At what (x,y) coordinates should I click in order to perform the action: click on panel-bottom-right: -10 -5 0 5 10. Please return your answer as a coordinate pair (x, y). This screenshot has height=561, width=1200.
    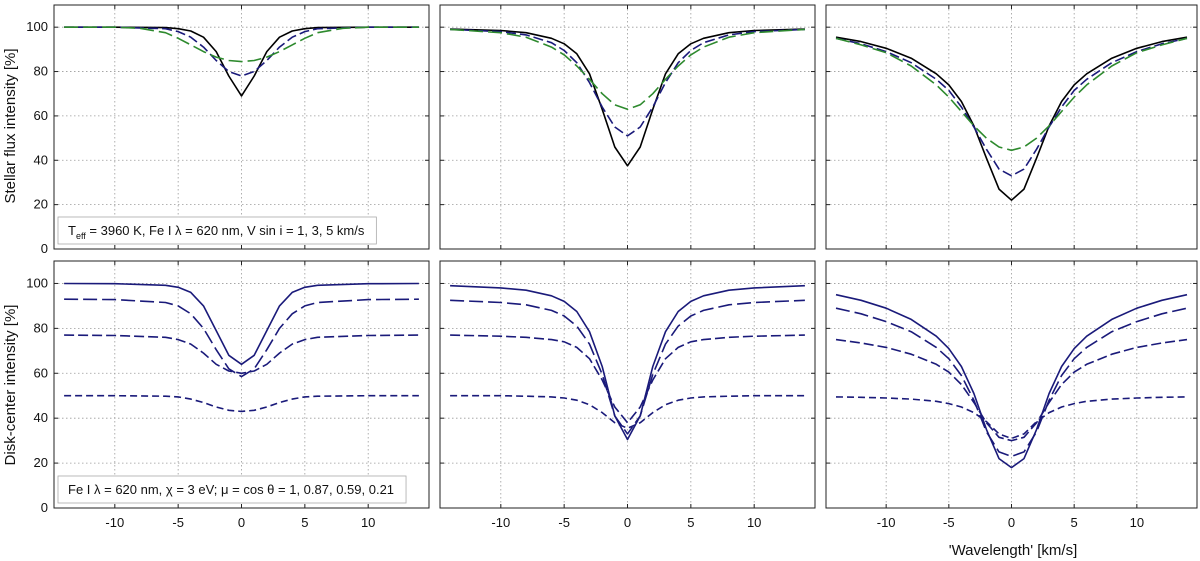
    Looking at the image, I should click on (1011, 395).